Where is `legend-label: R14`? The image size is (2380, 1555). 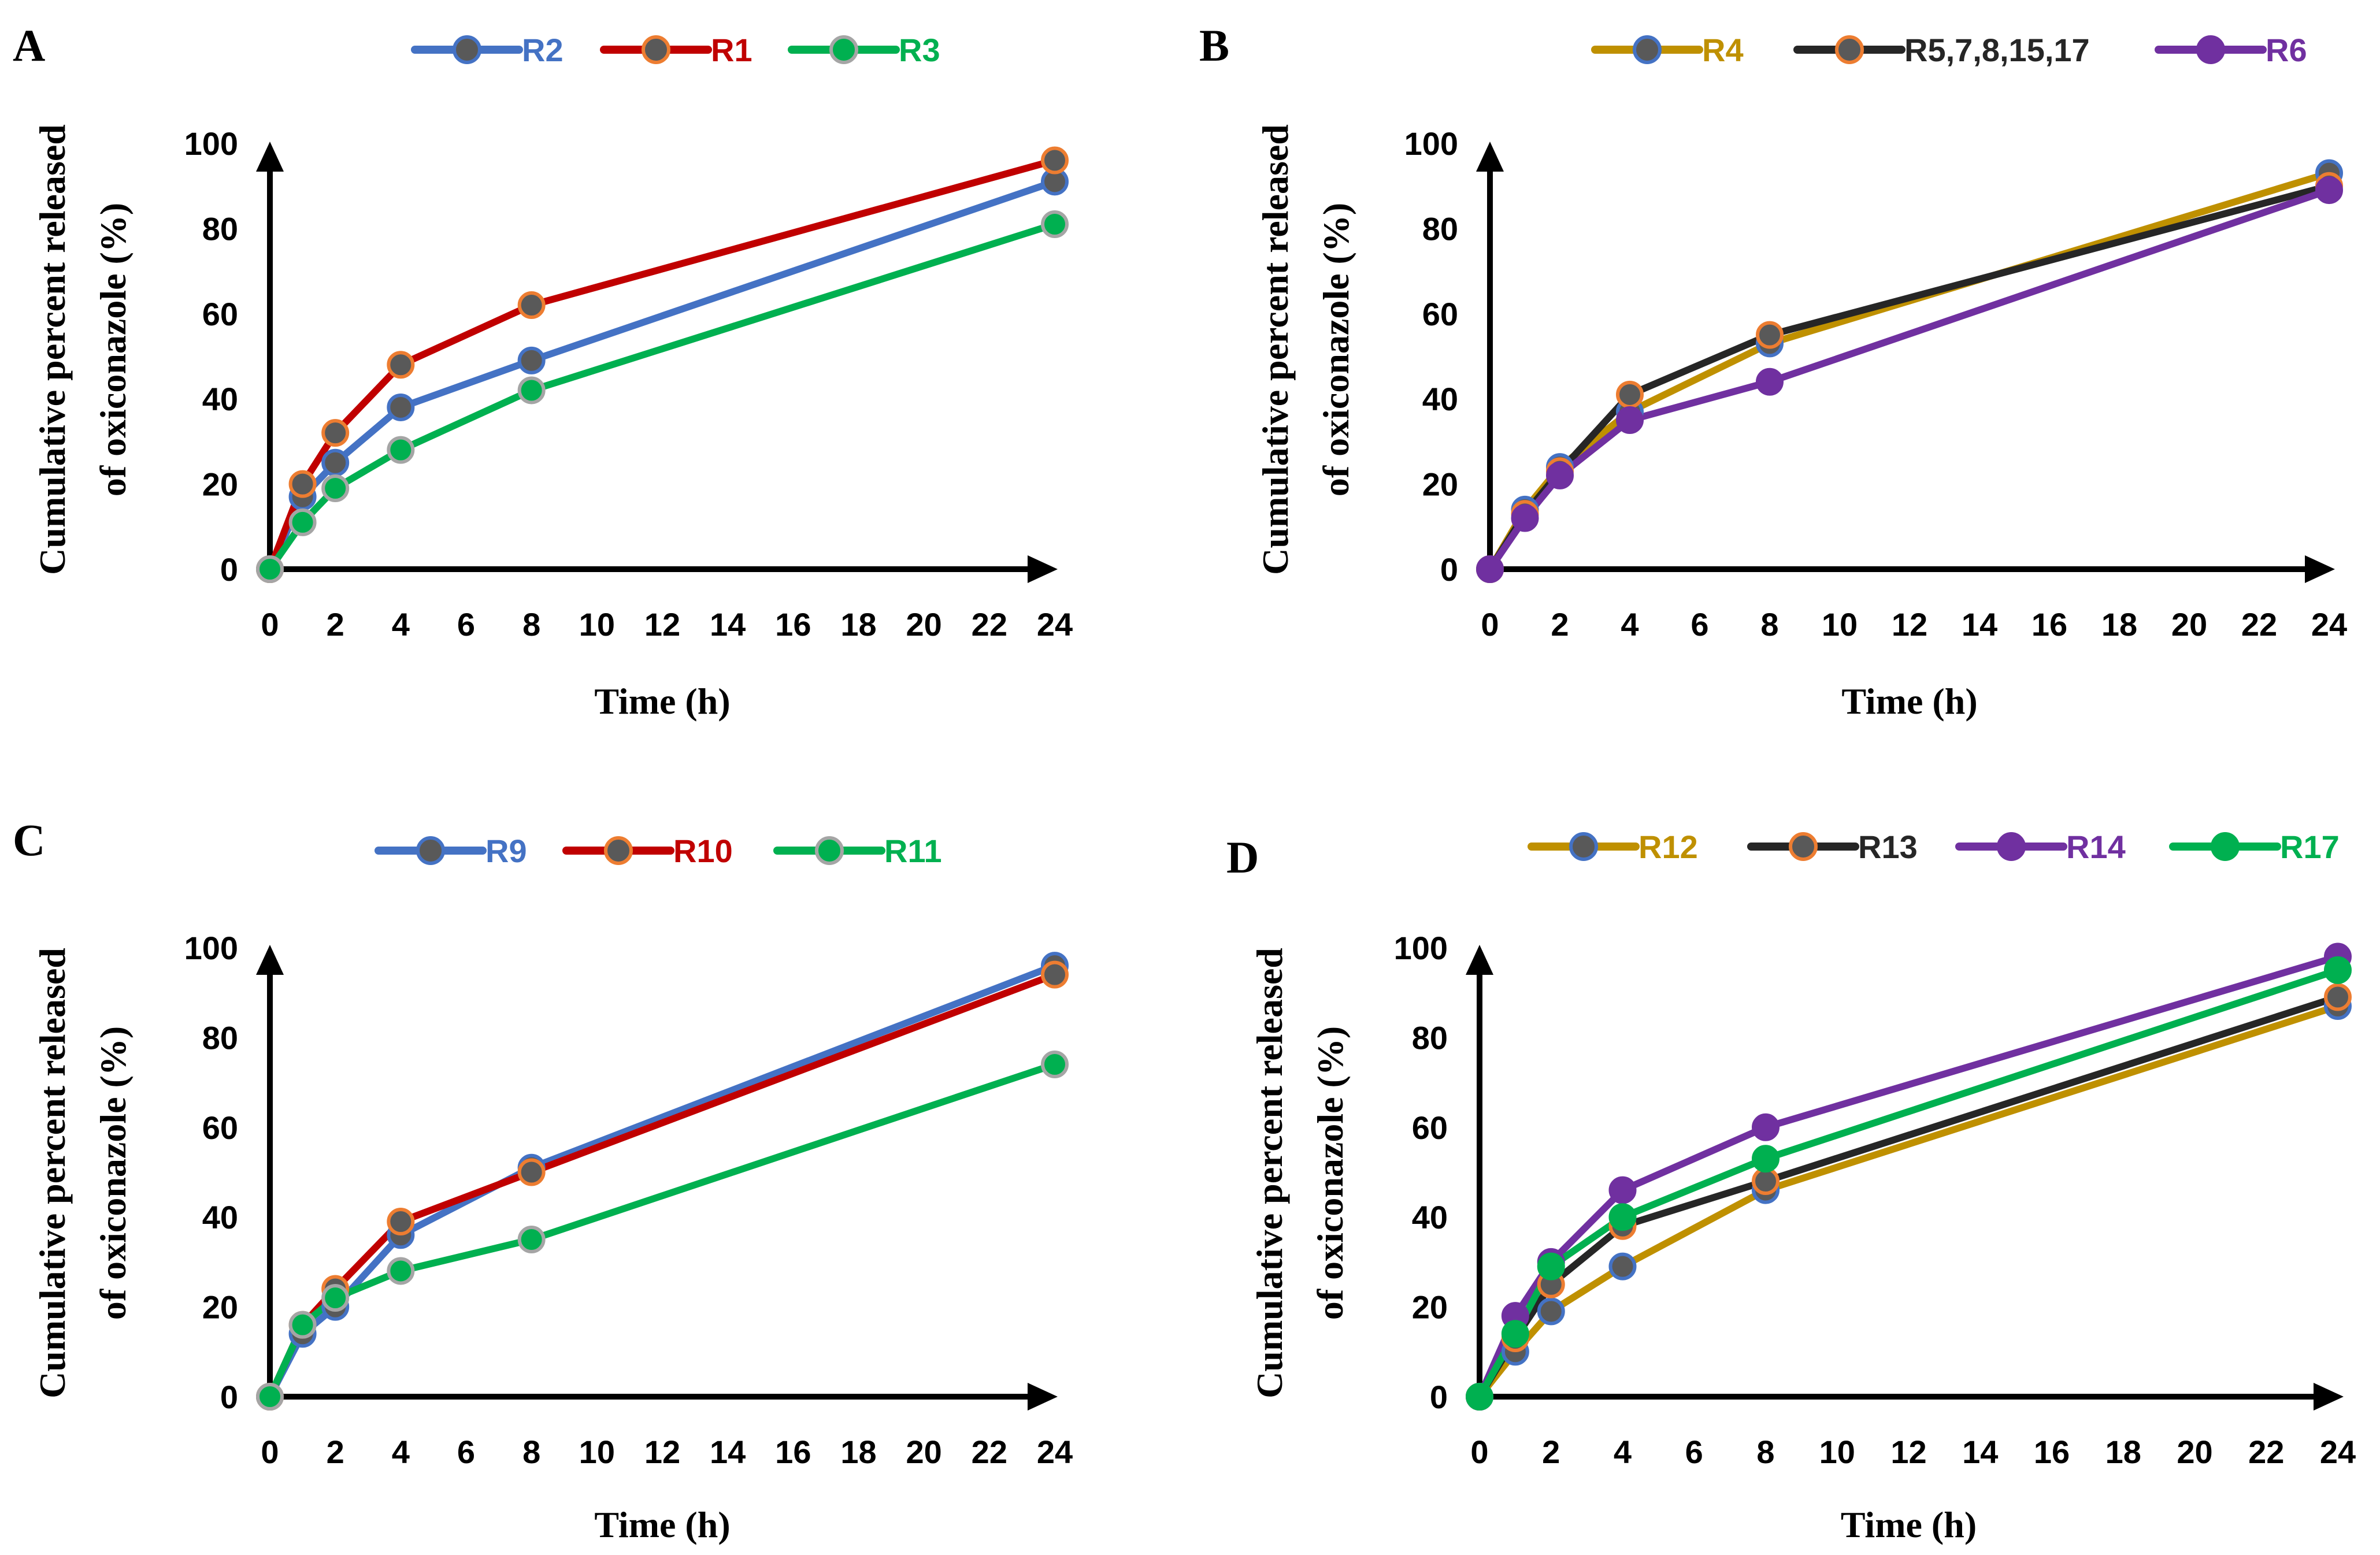
legend-label: R14 is located at coordinates (2096, 847).